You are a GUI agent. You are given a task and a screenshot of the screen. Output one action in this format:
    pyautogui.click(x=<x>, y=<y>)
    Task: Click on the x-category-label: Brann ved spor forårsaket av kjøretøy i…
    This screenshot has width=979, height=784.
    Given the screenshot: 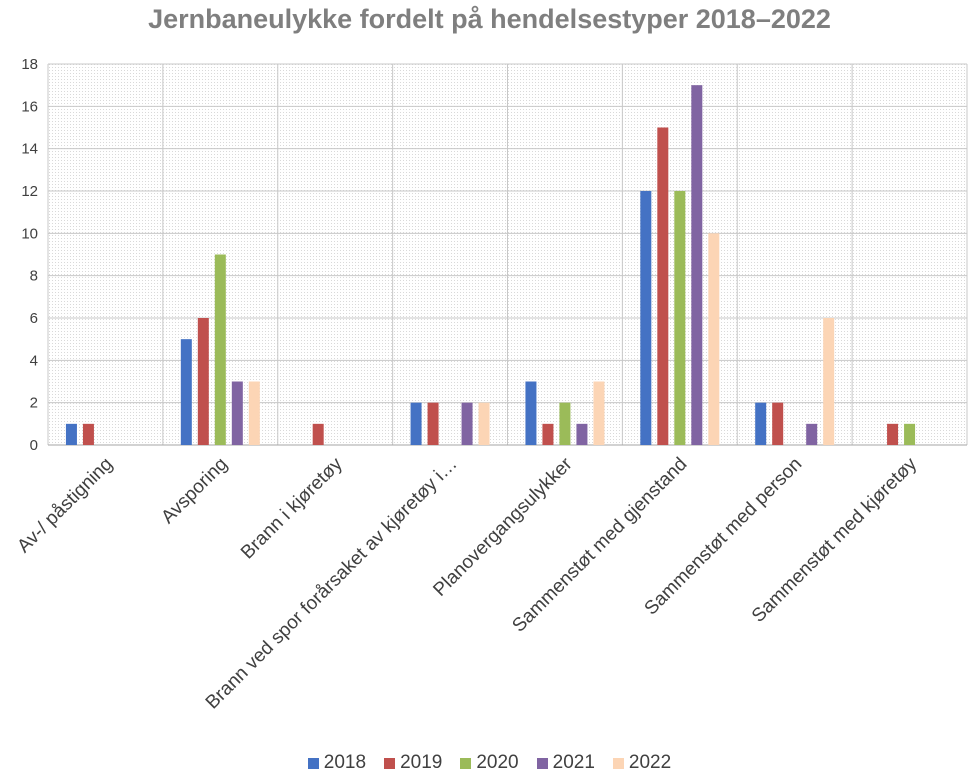 What is the action you would take?
    pyautogui.click(x=332, y=584)
    